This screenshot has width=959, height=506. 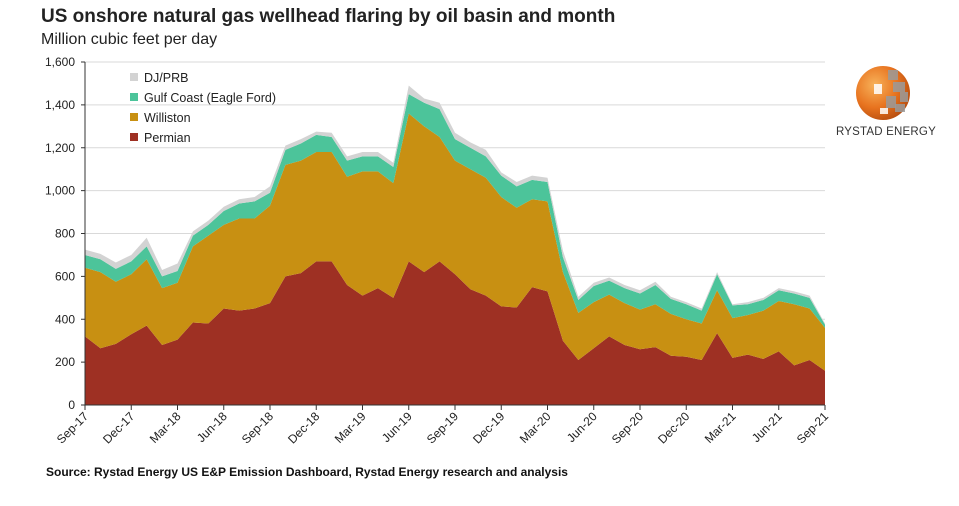 I want to click on x-tick-label: Dec-18, so click(x=303, y=427).